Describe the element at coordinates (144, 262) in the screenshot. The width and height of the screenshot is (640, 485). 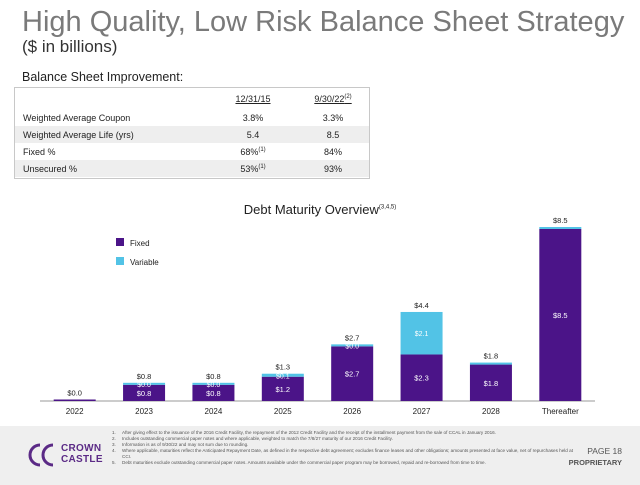
I see `legend-label-variable: Variable` at that location.